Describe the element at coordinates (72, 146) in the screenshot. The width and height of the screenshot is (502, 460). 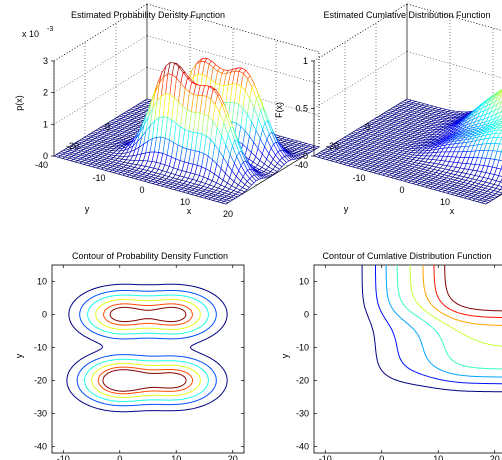
I see `pdf-surface-y-tick-label: -20` at that location.